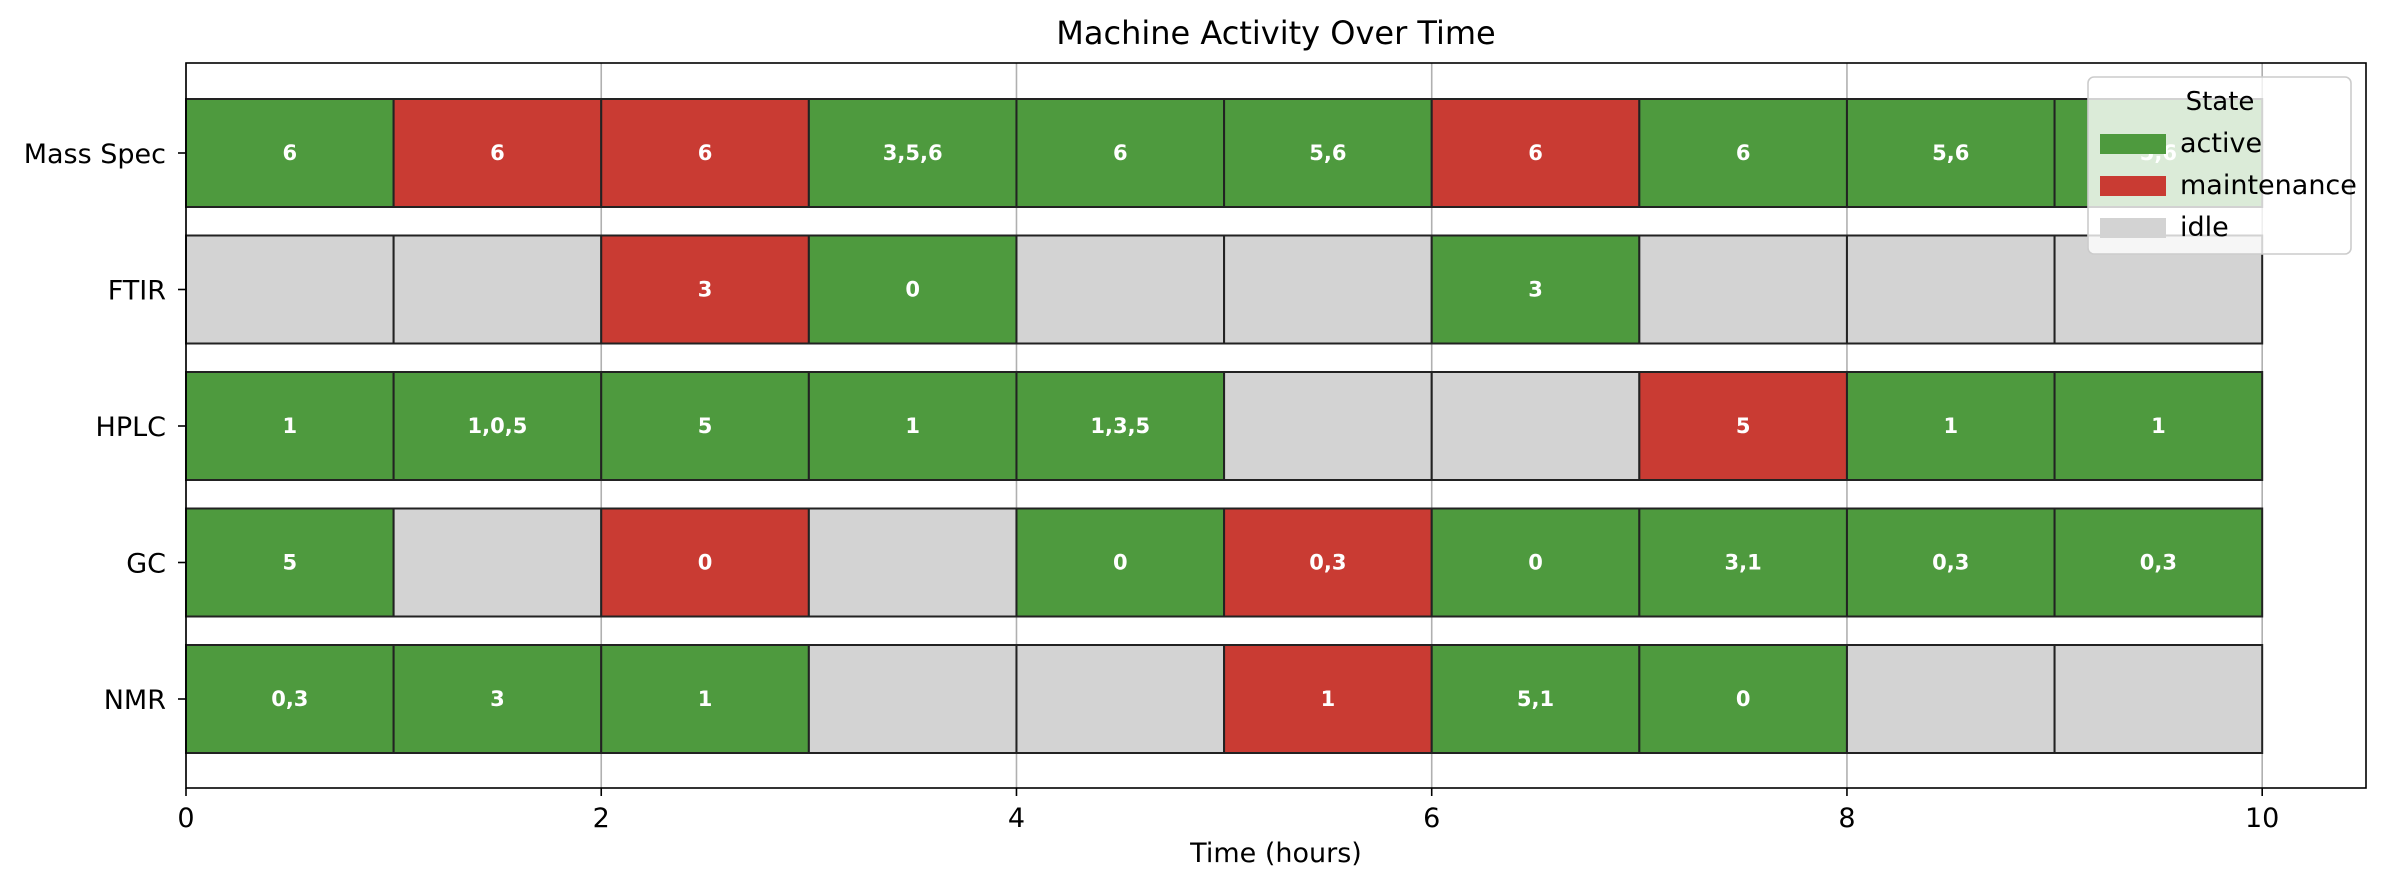 This screenshot has width=2408, height=890. Describe the element at coordinates (95, 154) in the screenshot. I see `y-tick-label: Mass Spec` at that location.